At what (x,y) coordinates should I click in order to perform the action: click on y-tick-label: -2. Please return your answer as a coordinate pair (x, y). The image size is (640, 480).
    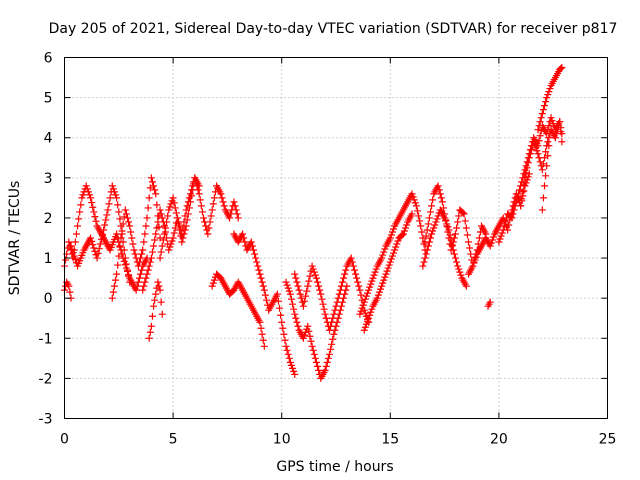
    Looking at the image, I should click on (46, 379).